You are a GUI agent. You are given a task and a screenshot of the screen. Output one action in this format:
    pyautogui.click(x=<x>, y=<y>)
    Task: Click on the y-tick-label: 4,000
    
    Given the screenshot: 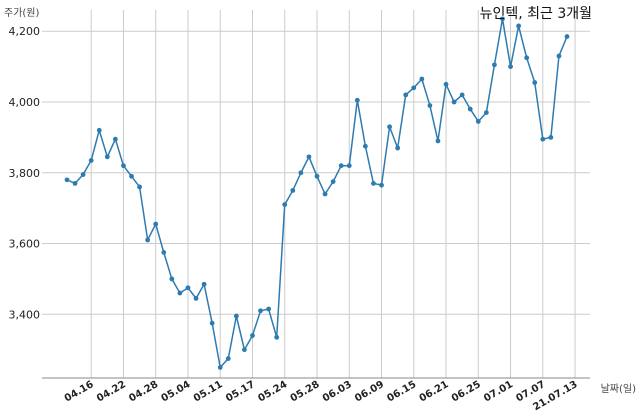 What is the action you would take?
    pyautogui.click(x=25, y=102)
    